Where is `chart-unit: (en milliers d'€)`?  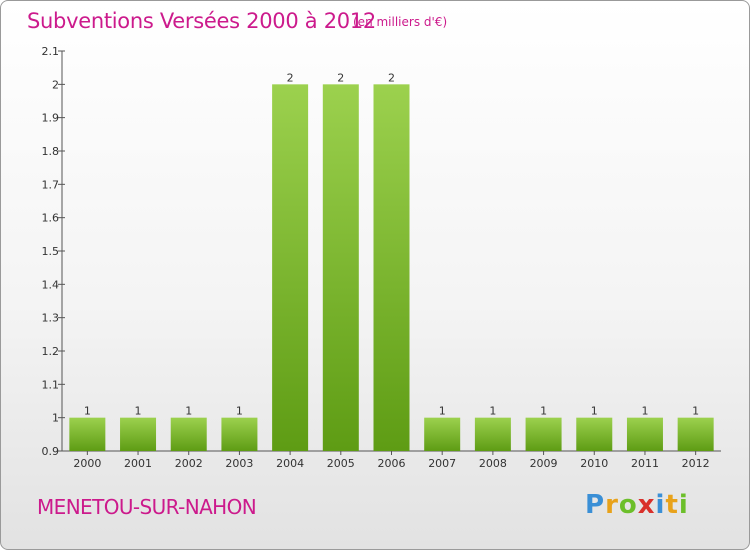
chart-unit: (en milliers d'€) is located at coordinates (400, 22).